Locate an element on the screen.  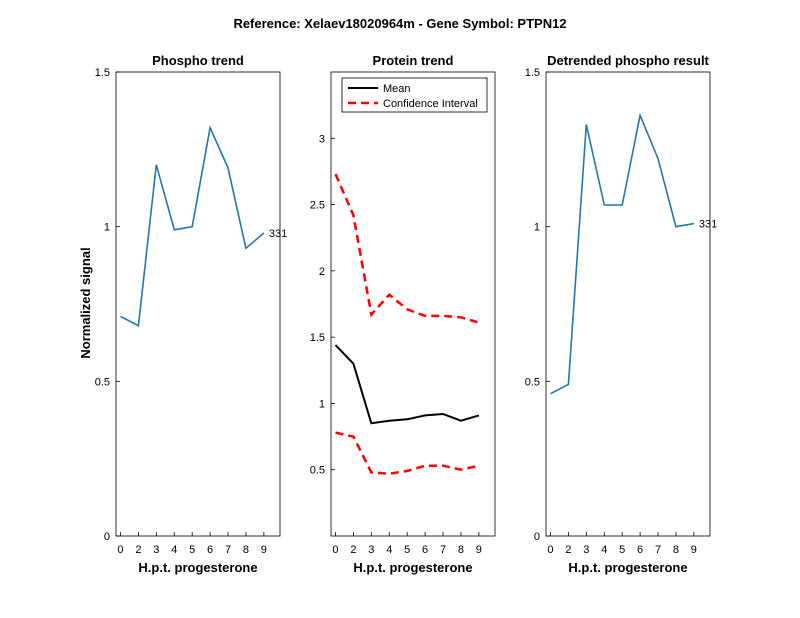
phospho-trend-ylabel: Normalized signal is located at coordinates (85, 302).